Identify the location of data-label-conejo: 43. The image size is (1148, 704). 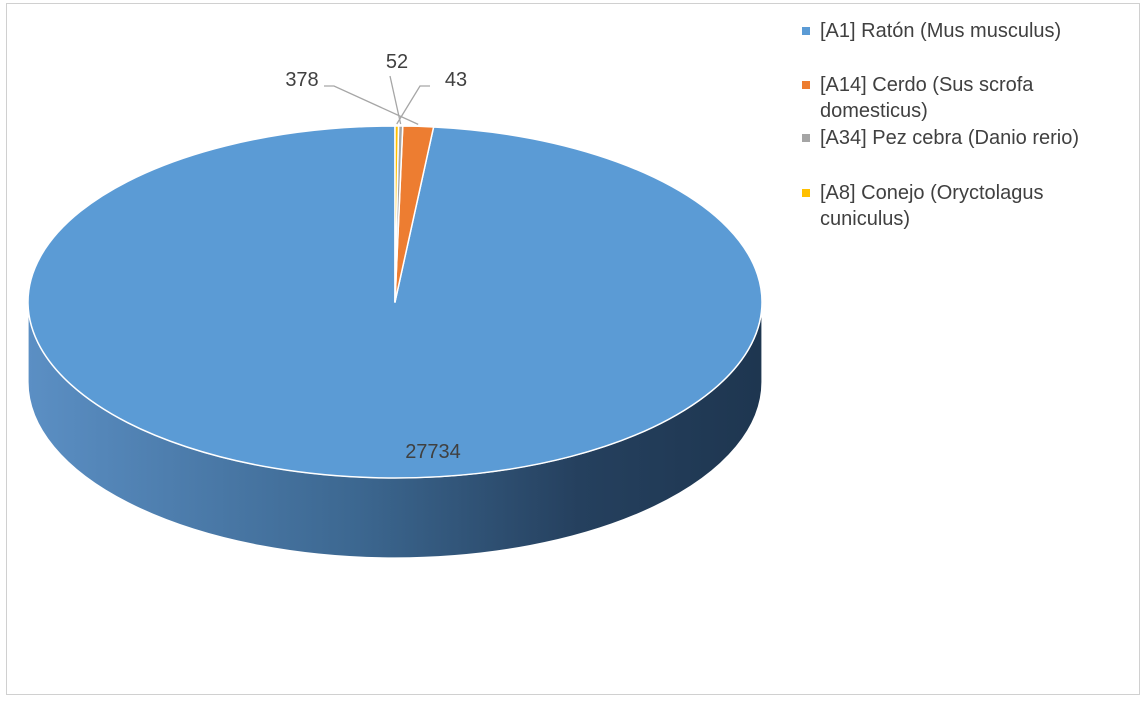
(456, 80).